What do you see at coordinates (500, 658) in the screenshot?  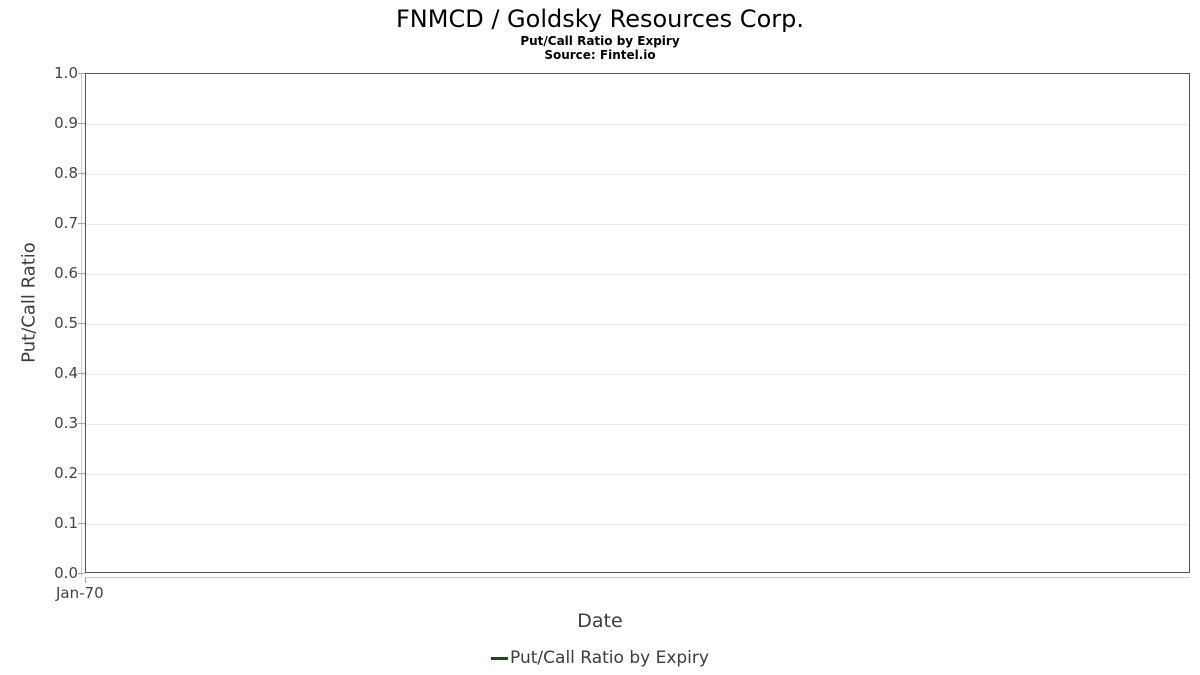 I see `legend-line-icon` at bounding box center [500, 658].